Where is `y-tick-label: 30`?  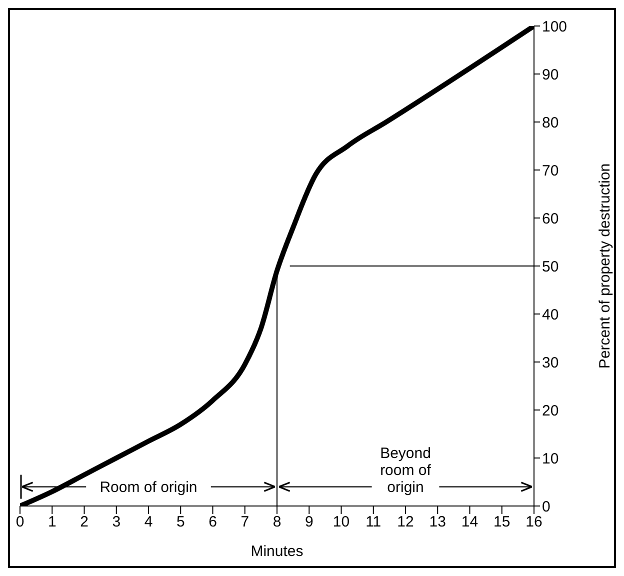
y-tick-label: 30 is located at coordinates (550, 363).